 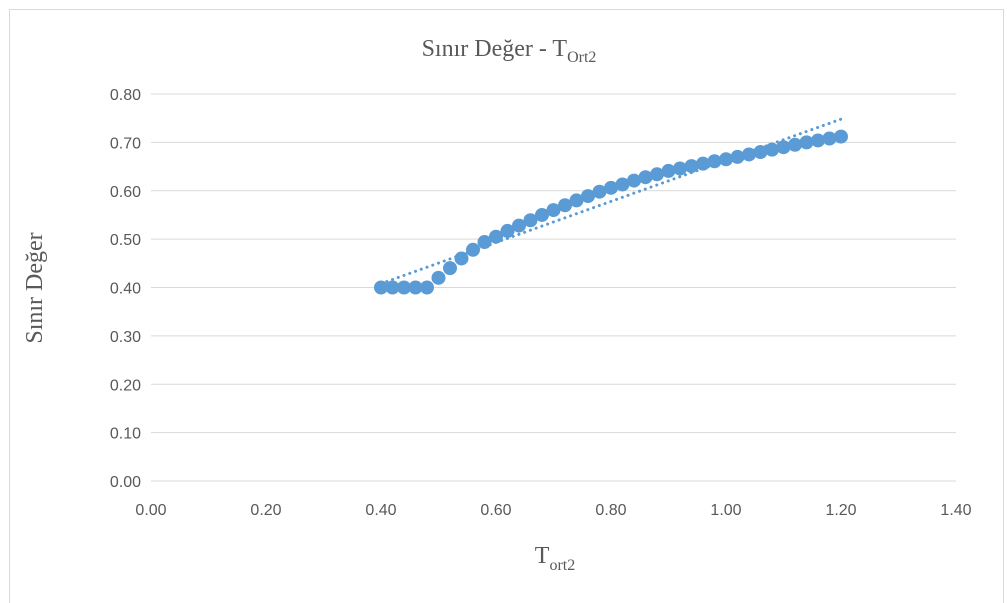 I want to click on y-tick-label: 0.30, so click(x=125, y=337).